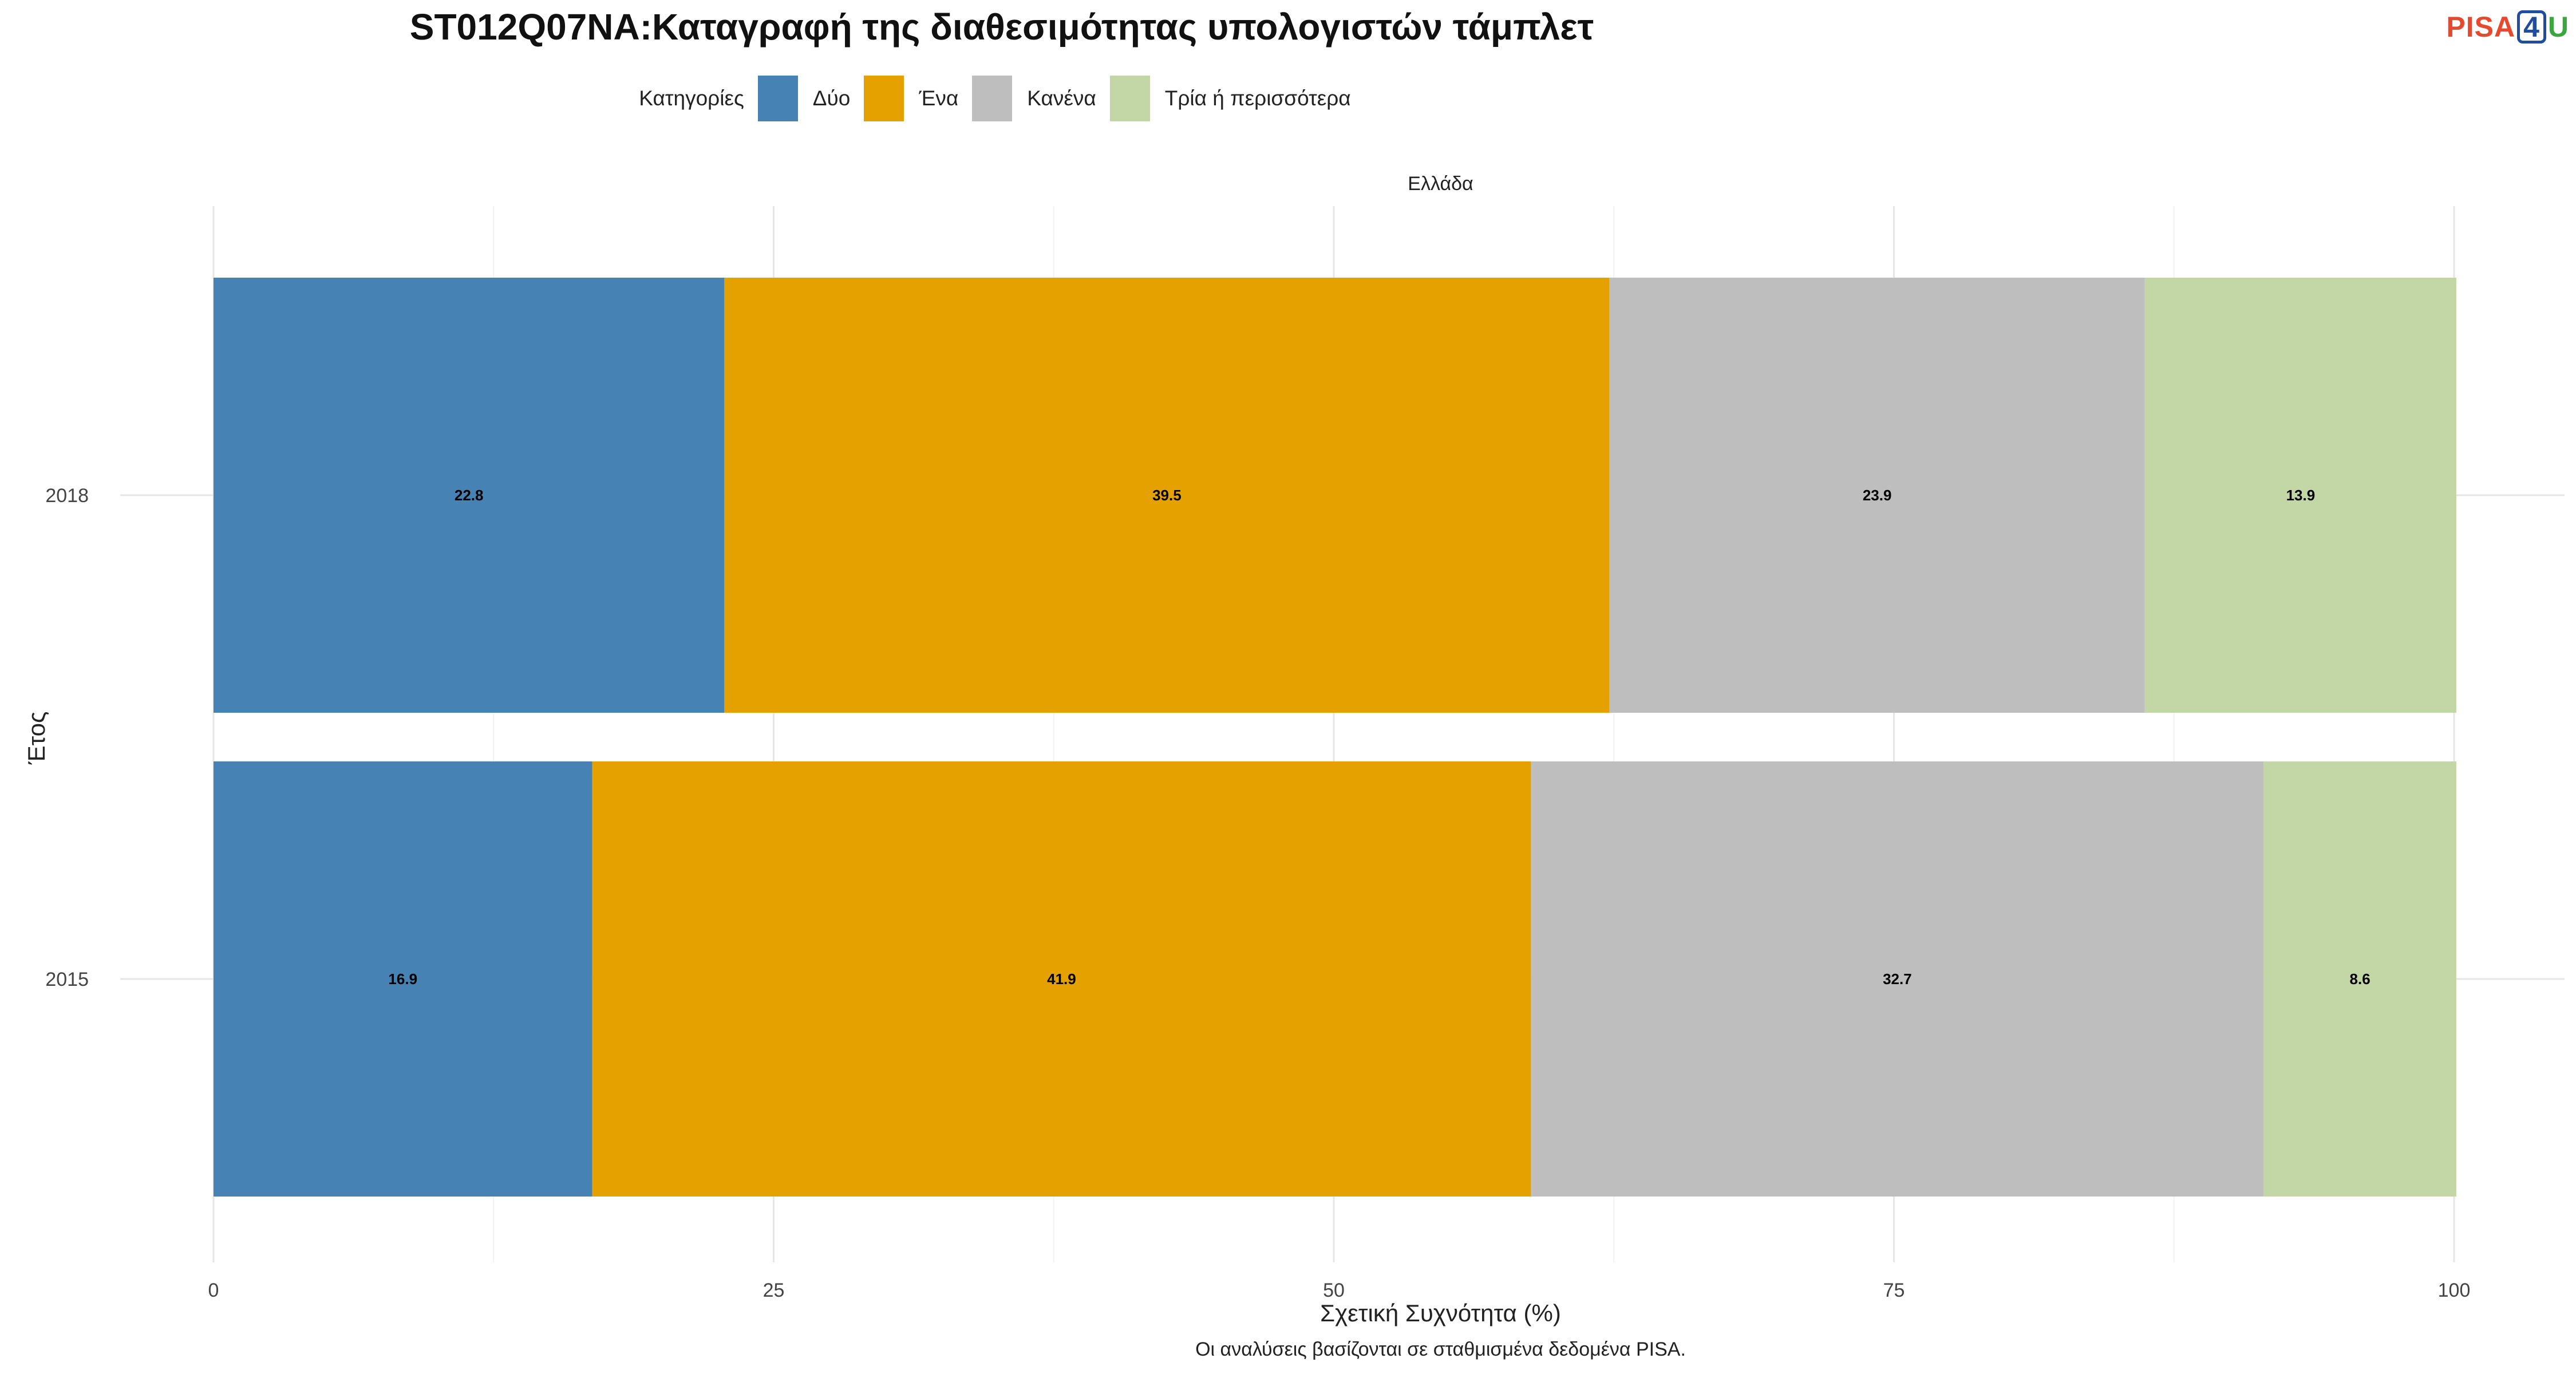 The image size is (2576, 1374). What do you see at coordinates (691, 98) in the screenshot?
I see `legend-title: Κατηγορίες` at bounding box center [691, 98].